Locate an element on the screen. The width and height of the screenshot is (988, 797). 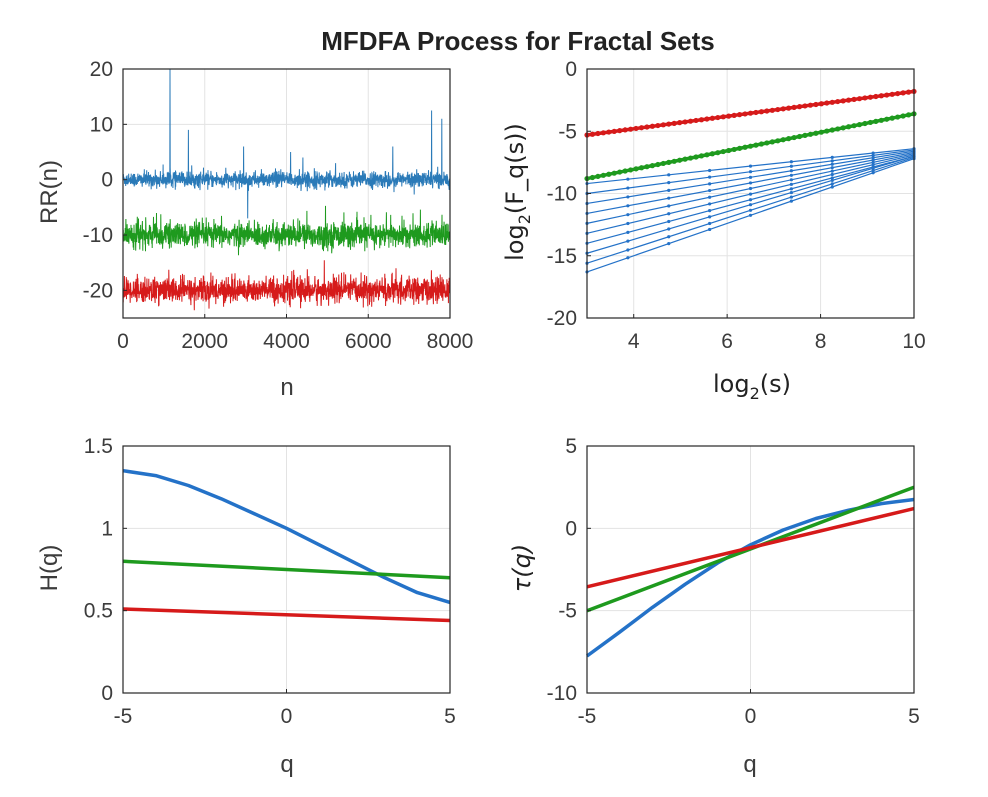
y-tick-label: -20 is located at coordinates (562, 318).